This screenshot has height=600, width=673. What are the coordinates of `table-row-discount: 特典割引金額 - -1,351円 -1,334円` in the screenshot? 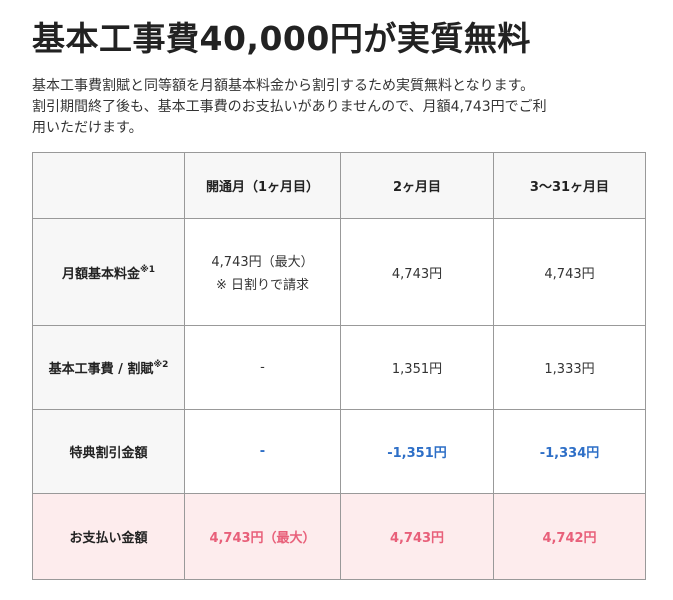 It's located at (339, 451).